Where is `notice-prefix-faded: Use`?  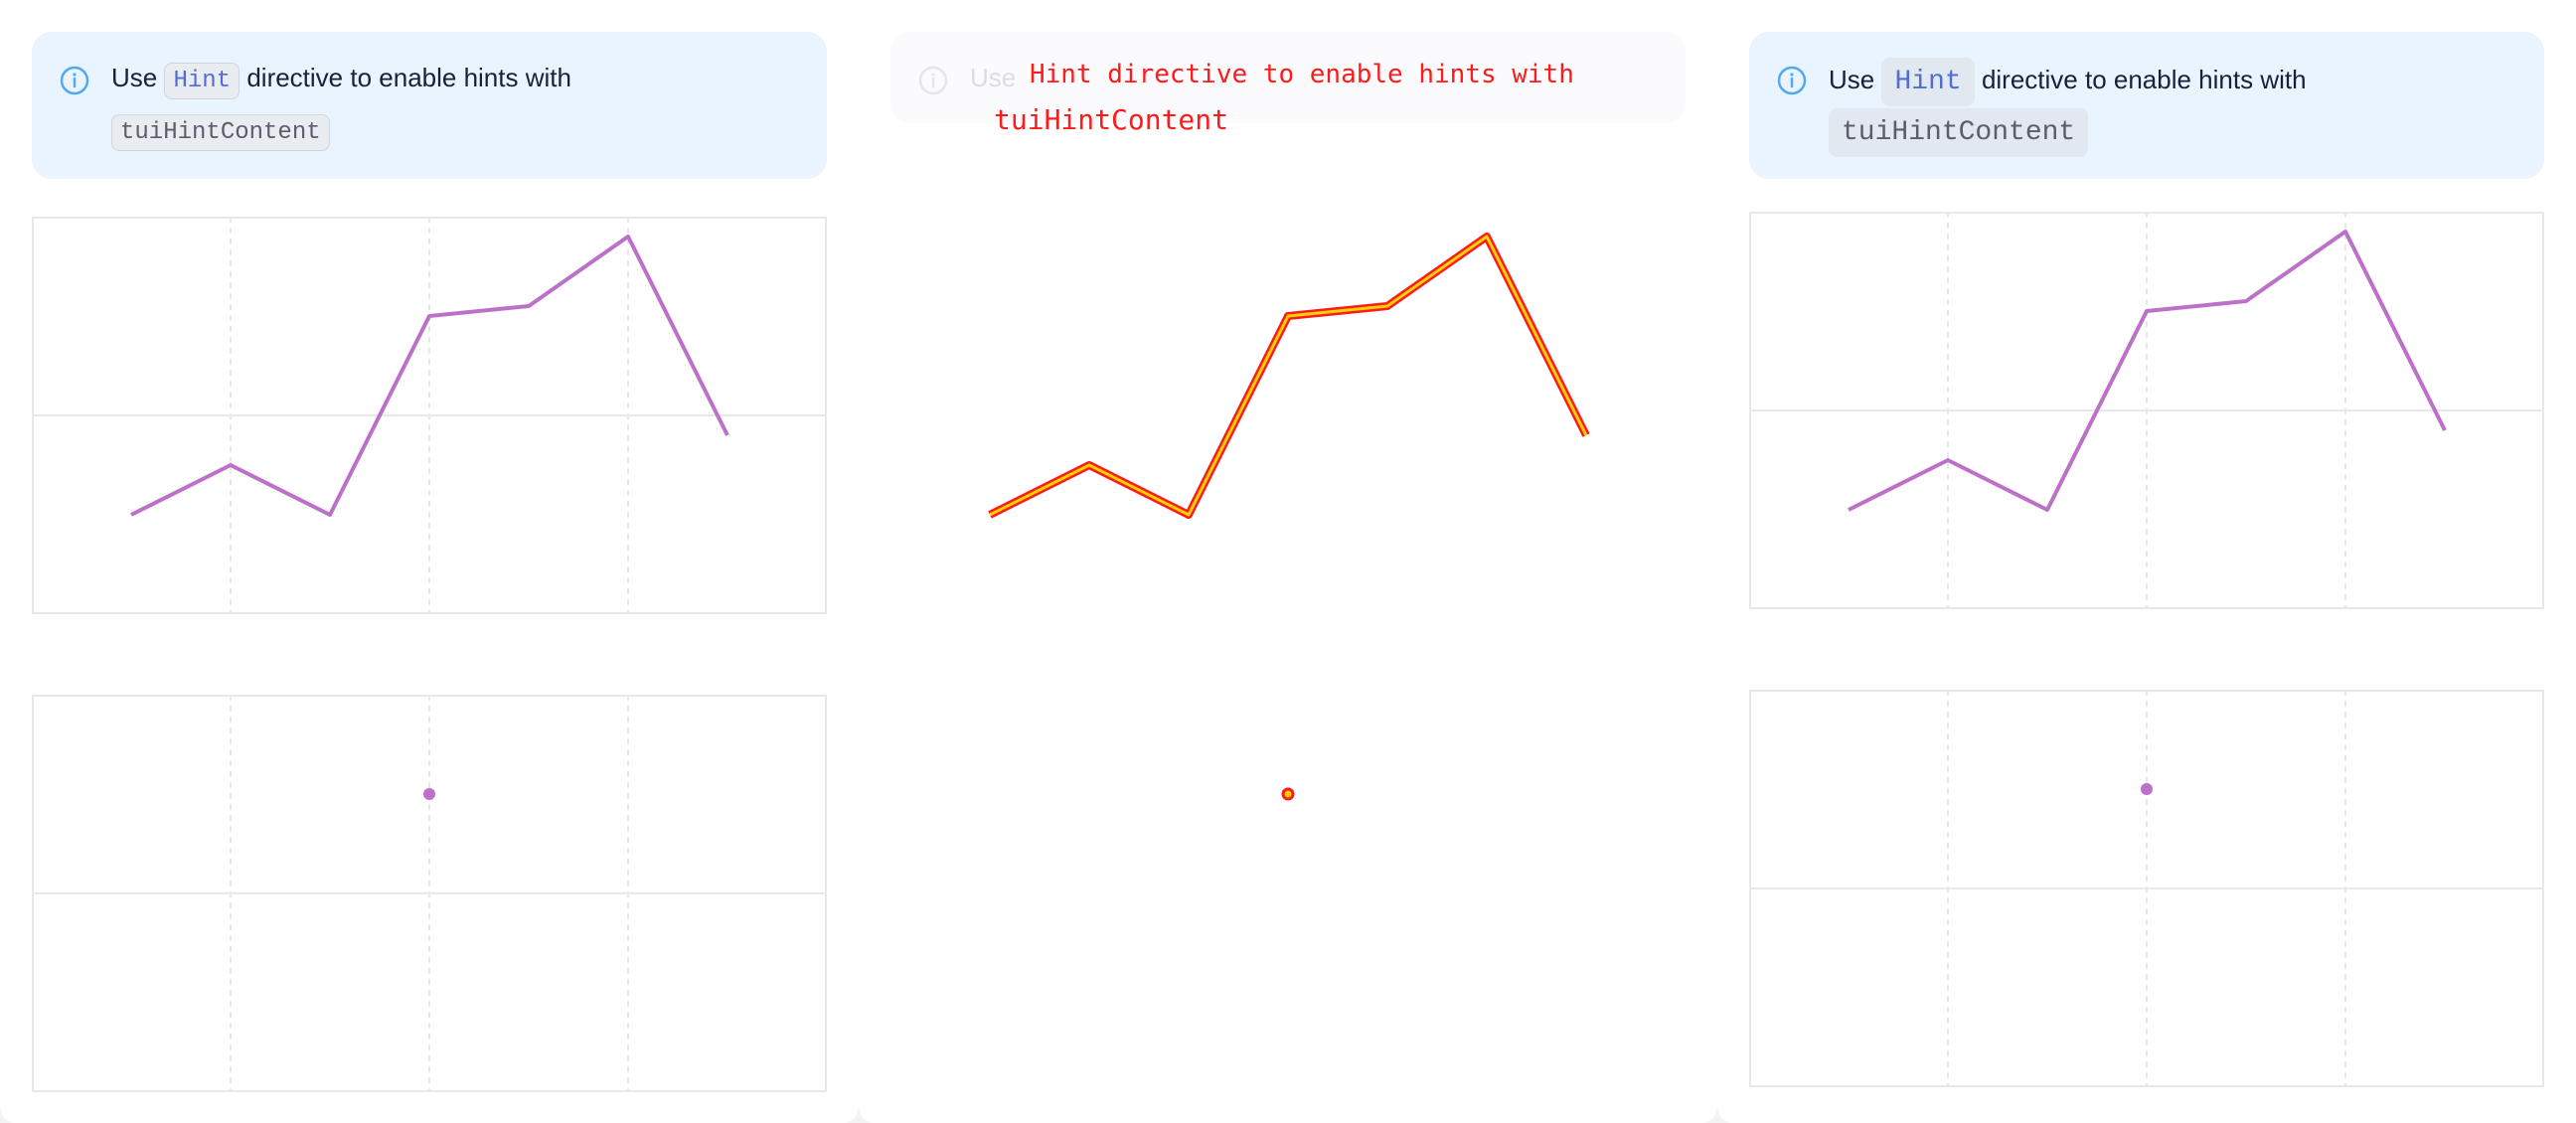
notice-prefix-faded: Use is located at coordinates (993, 78).